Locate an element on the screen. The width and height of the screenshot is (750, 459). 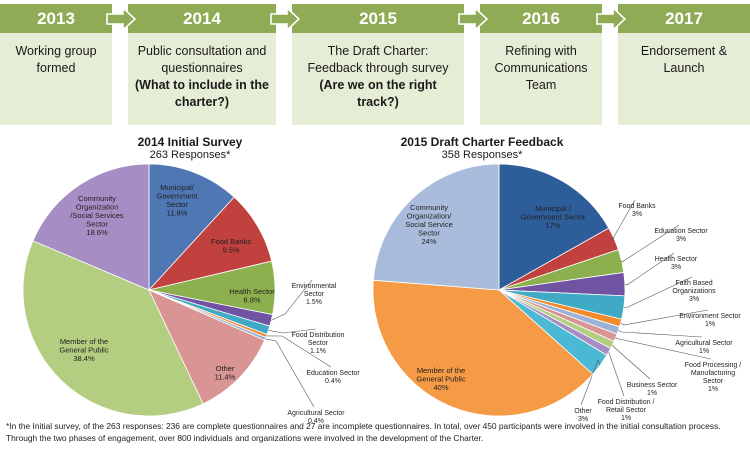
slice-label: Faith Based Organizations 3% is located at coordinates (694, 291).